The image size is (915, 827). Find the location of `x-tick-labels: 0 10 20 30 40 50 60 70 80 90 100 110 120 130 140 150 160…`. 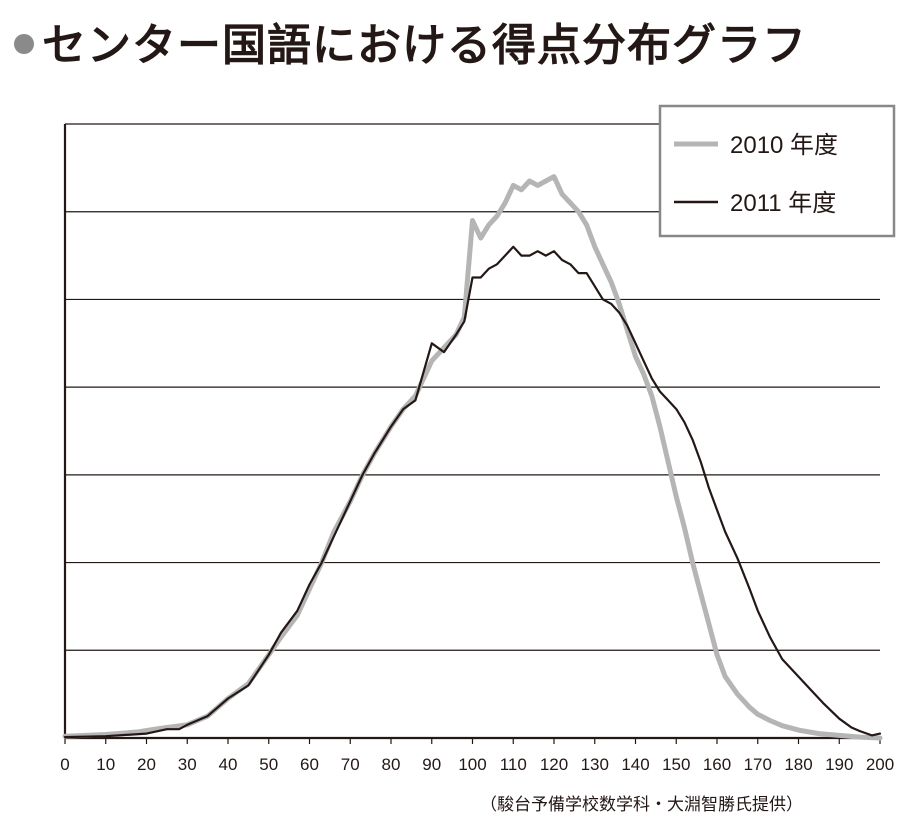

x-tick-labels: 0 10 20 30 40 50 60 70 80 90 100 110 120 130 140 150 160… is located at coordinates (477, 756).